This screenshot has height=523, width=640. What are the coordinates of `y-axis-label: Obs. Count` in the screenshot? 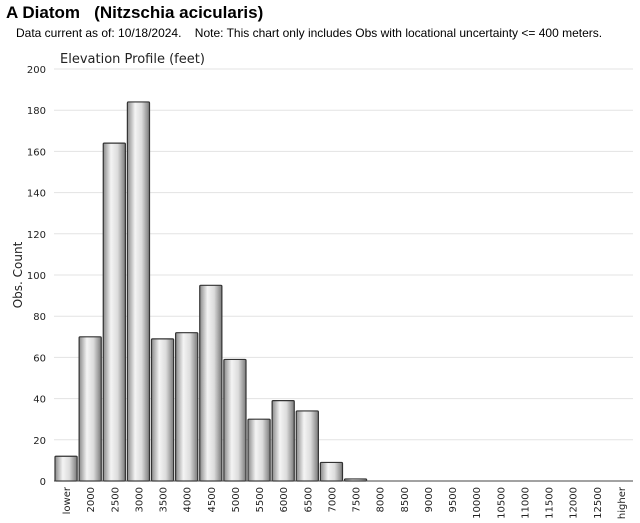 It's located at (18, 274).